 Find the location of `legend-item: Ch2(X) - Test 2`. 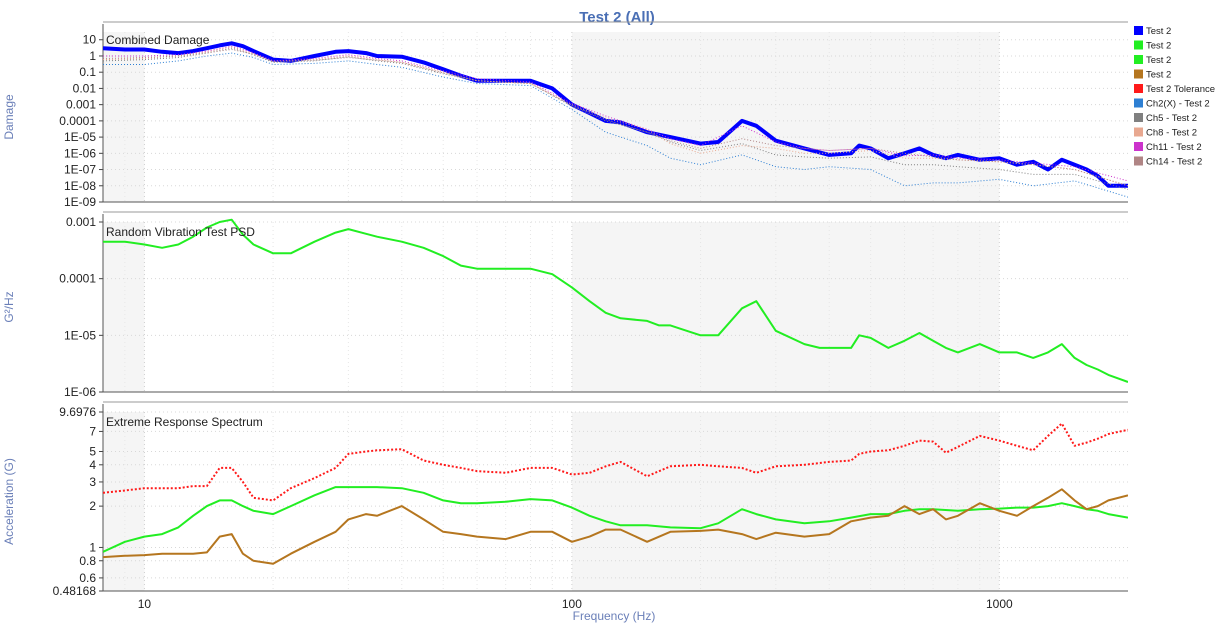

legend-item: Ch2(X) - Test 2 is located at coordinates (1172, 104).